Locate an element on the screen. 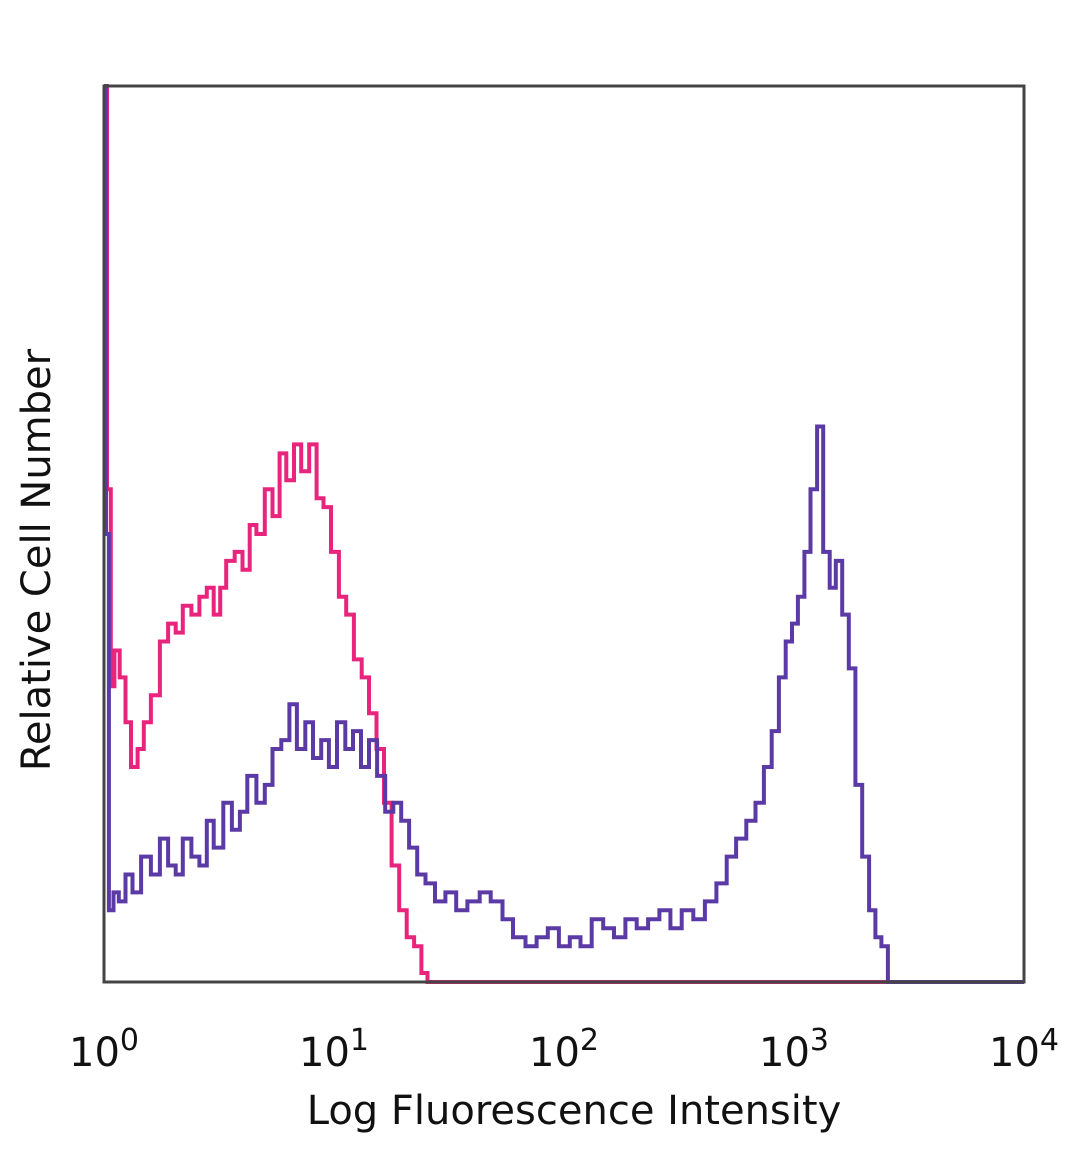 The height and width of the screenshot is (1169, 1080). x-tick-label: 104 is located at coordinates (1024, 1049).